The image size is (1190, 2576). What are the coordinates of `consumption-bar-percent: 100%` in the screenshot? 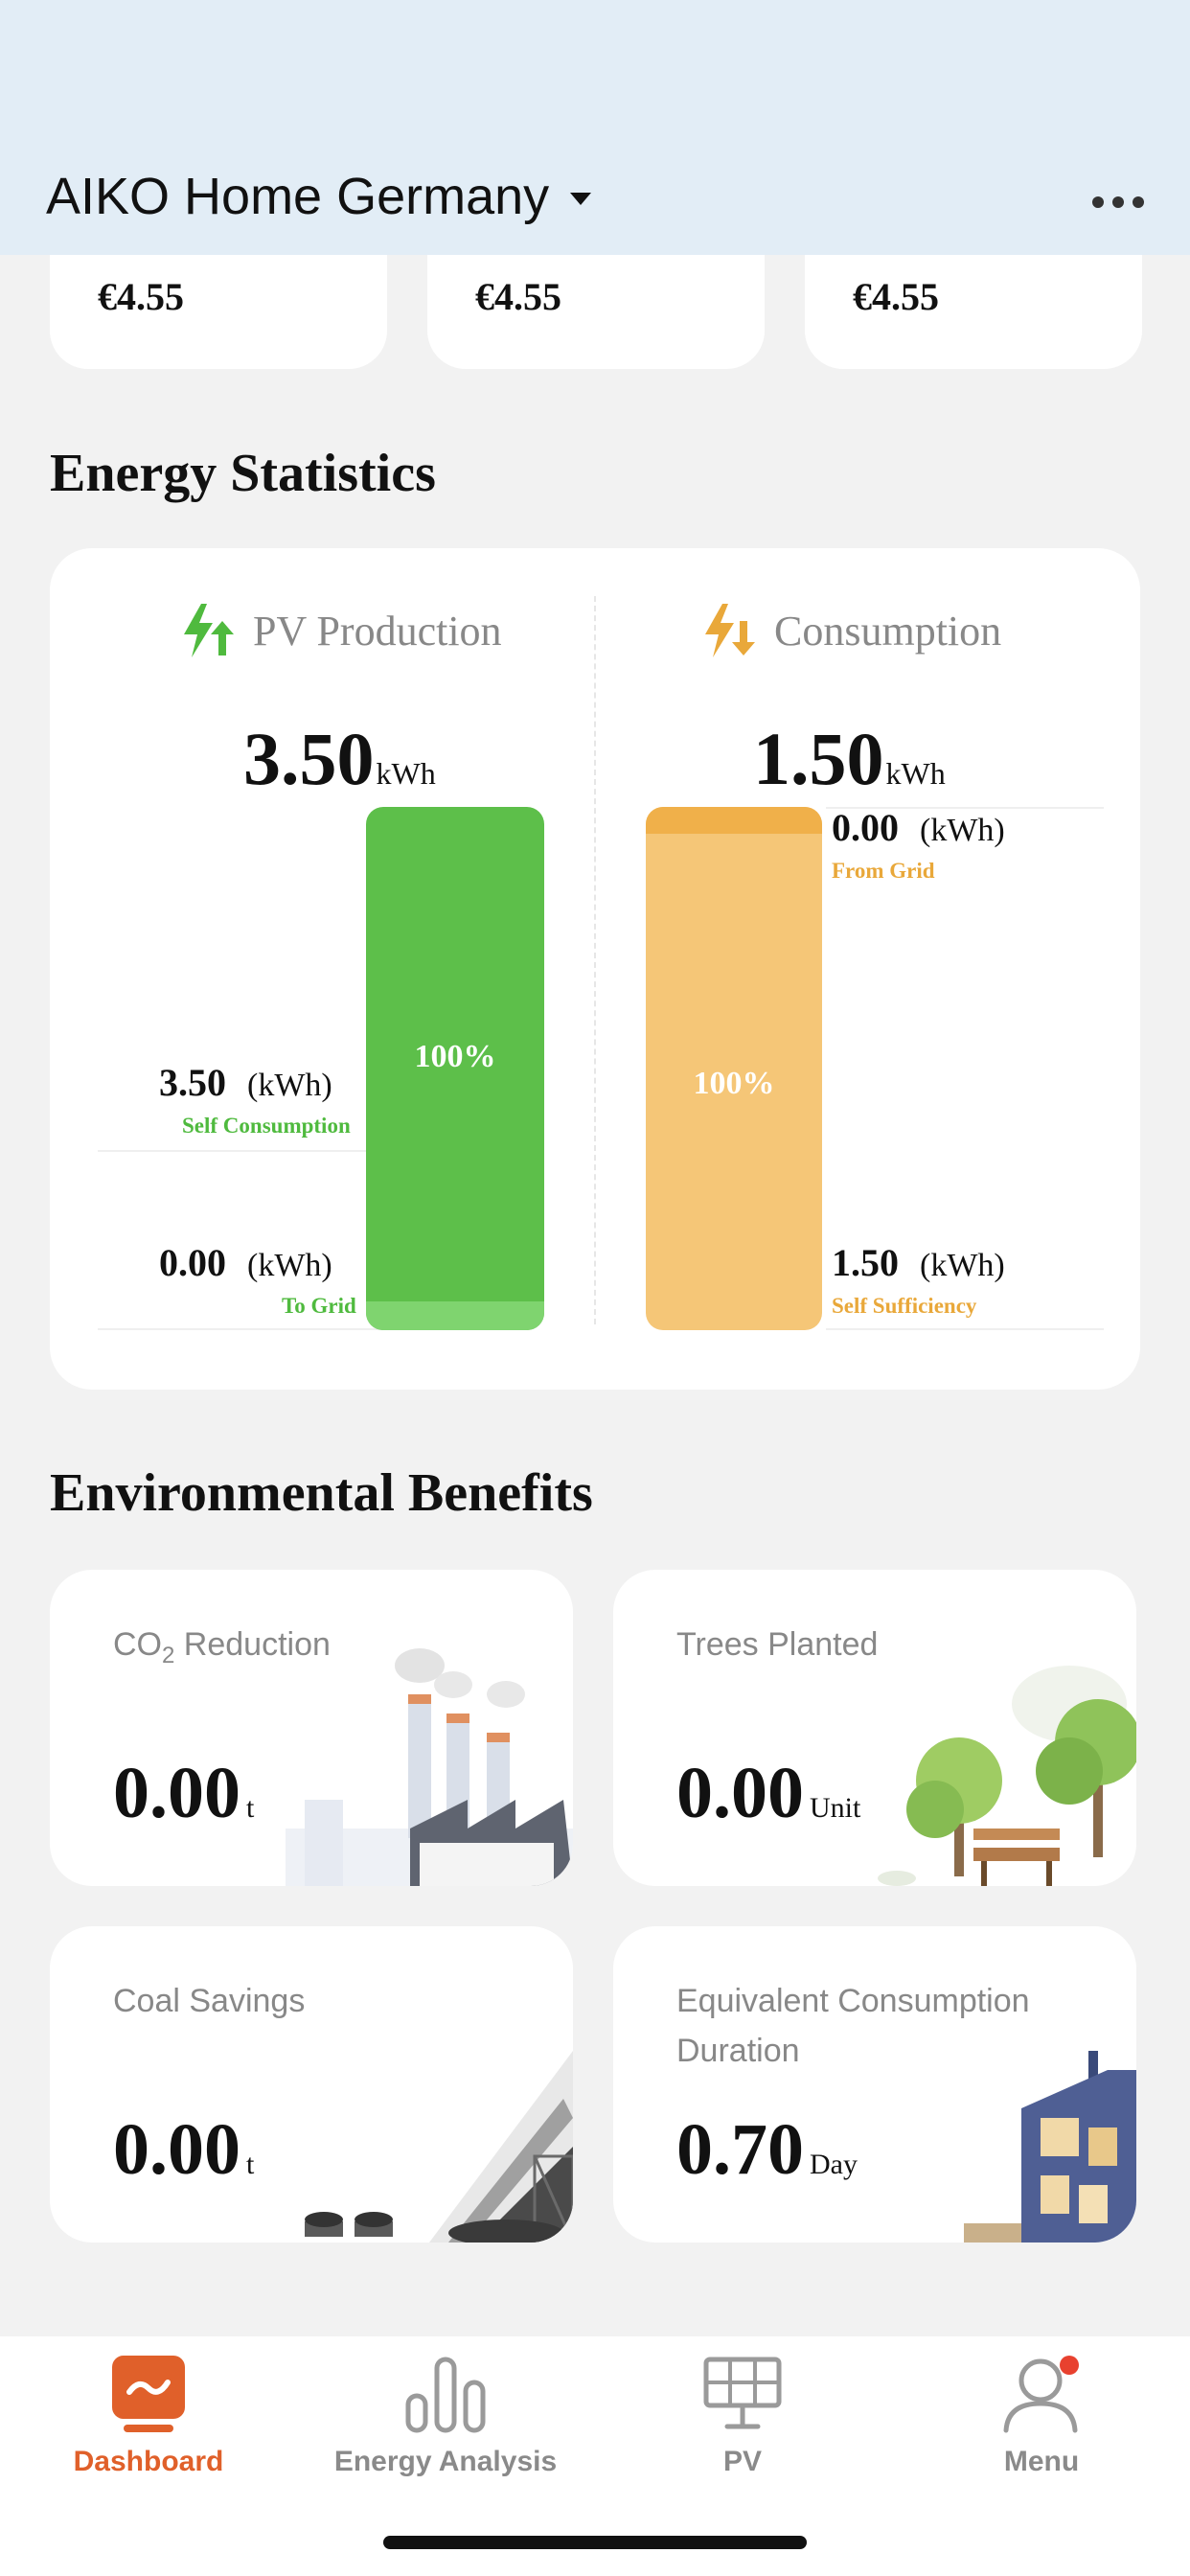 It's located at (734, 1084).